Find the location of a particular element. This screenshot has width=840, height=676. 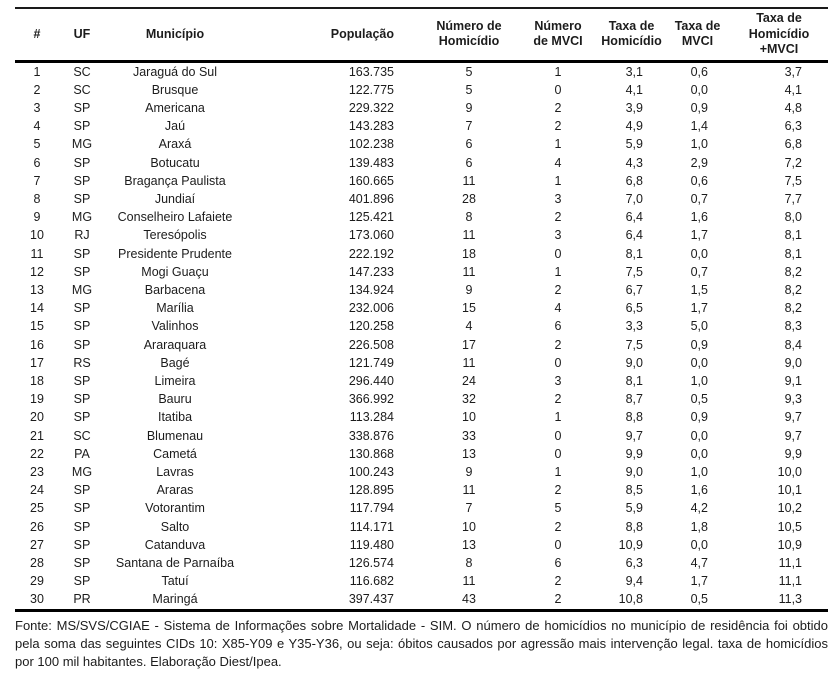

table-cell-municipio: Jaraguá do Sul is located at coordinates (175, 71).